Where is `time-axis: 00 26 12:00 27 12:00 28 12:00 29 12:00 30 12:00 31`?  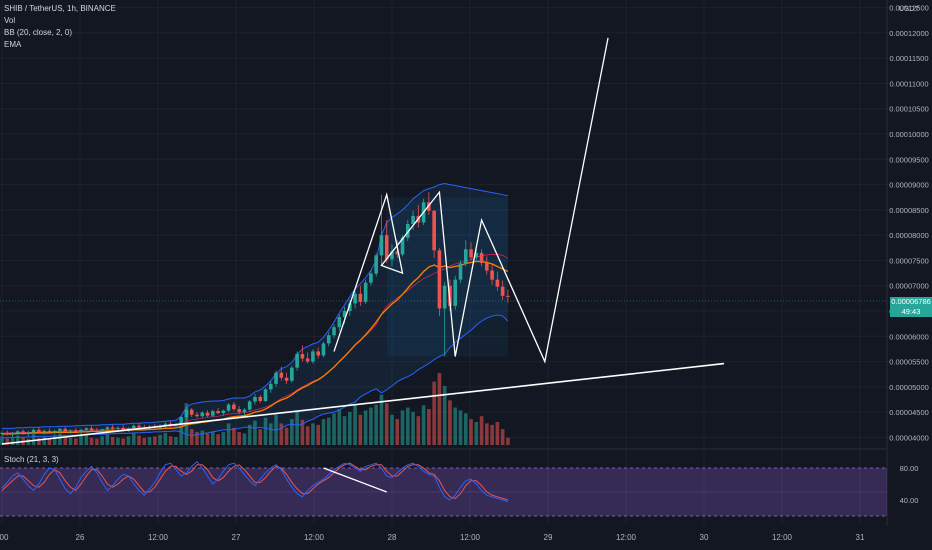
time-axis: 00 26 12:00 27 12:00 28 12:00 29 12:00 30 12:00 31 is located at coordinates (466, 538).